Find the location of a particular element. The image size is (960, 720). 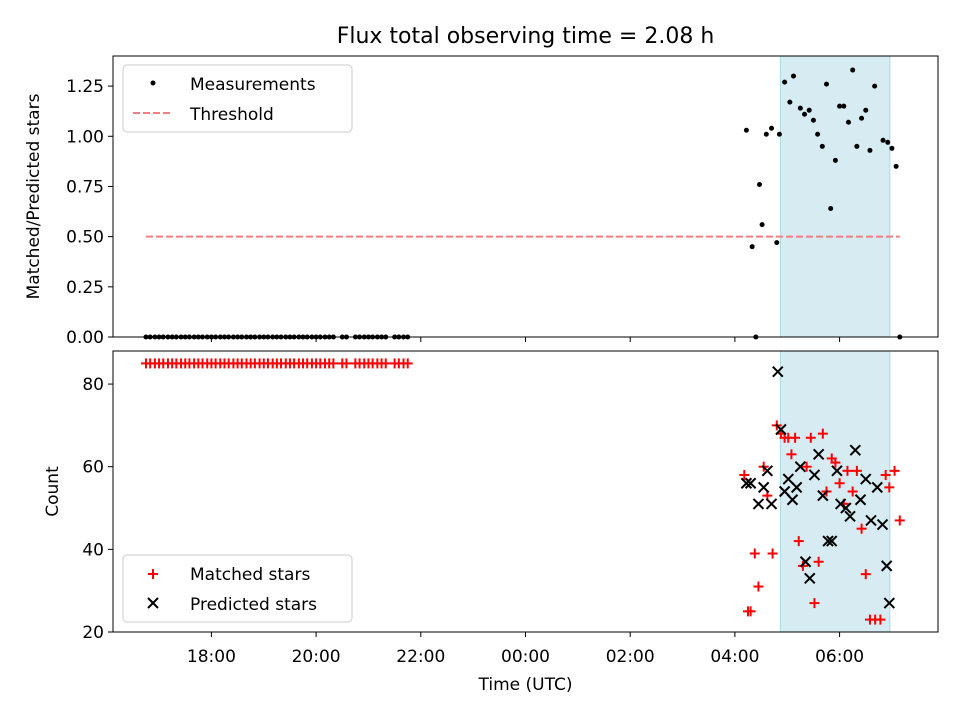

chart-title: Flux total observing time = 2.08 h is located at coordinates (526, 36).